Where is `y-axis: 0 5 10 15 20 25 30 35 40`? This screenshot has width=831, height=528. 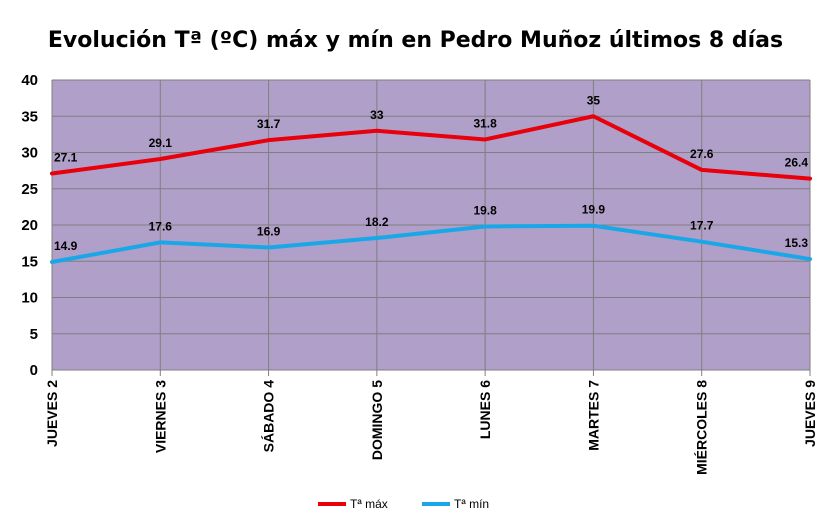 y-axis: 0 5 10 15 20 25 30 35 40 is located at coordinates (37, 225).